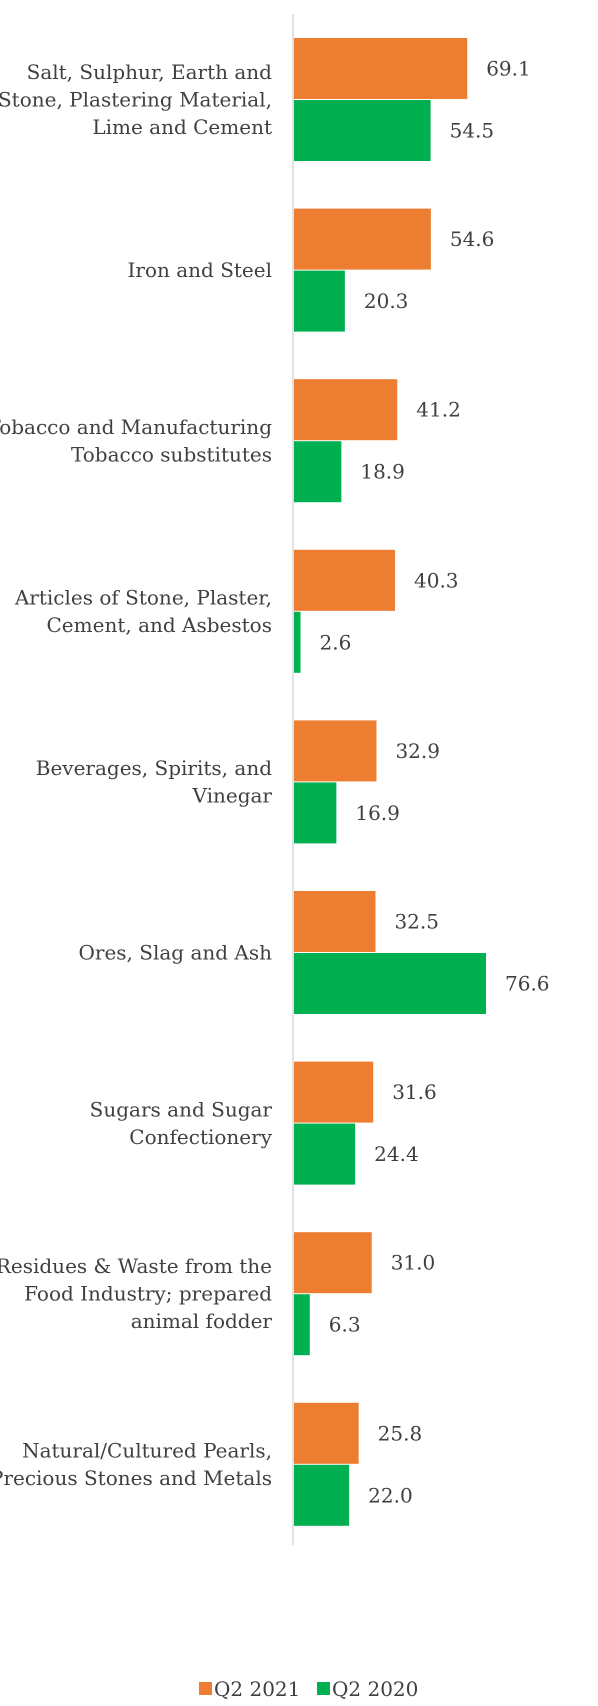 The width and height of the screenshot is (598, 1706). Describe the element at coordinates (200, 1137) in the screenshot. I see `category-label-line: Confectionery` at that location.